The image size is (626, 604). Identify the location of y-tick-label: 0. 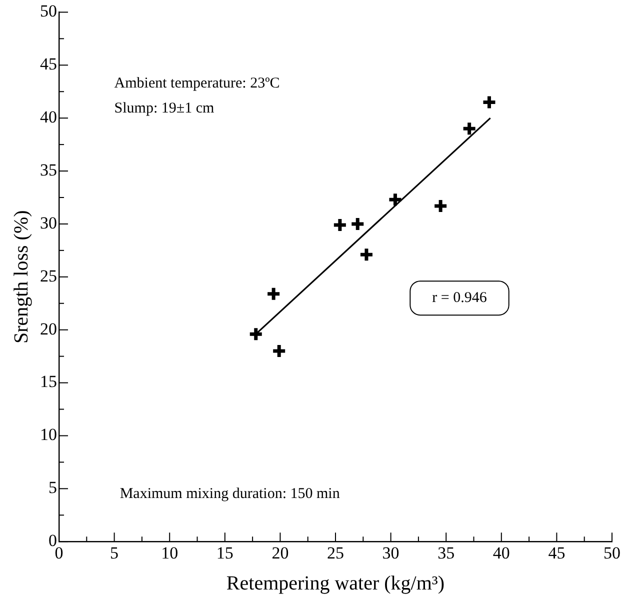
(52, 540).